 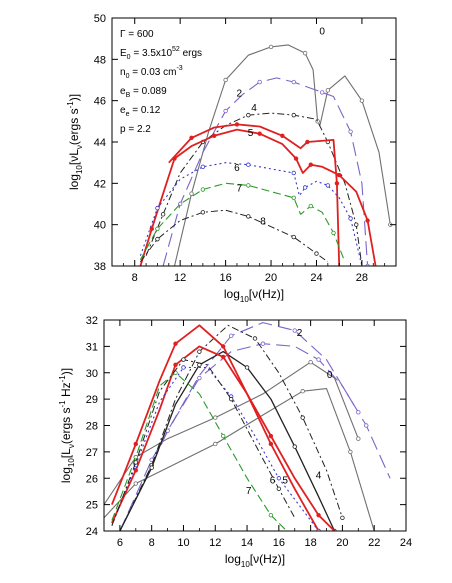 I want to click on x-tick-label: 14, so click(x=247, y=543).